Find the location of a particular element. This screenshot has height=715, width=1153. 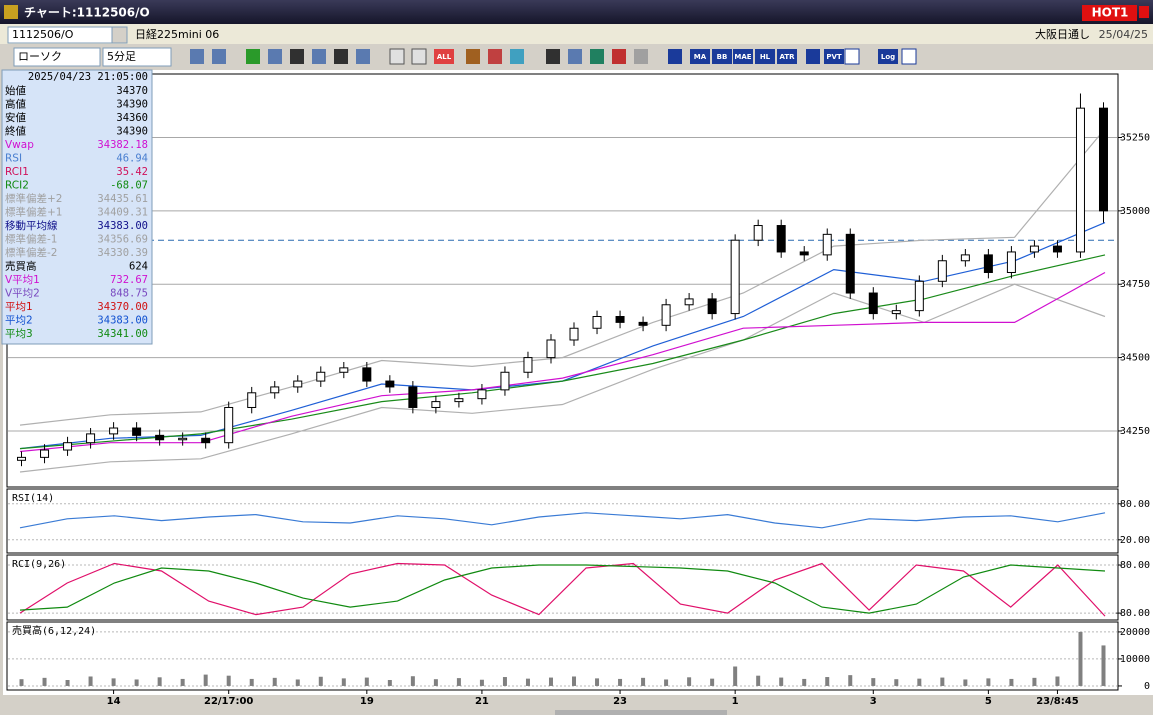

info-value: 34330.39 is located at coordinates (122, 253).